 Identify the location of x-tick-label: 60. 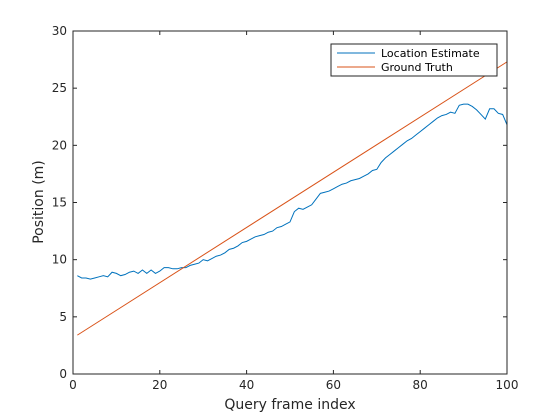
(333, 385).